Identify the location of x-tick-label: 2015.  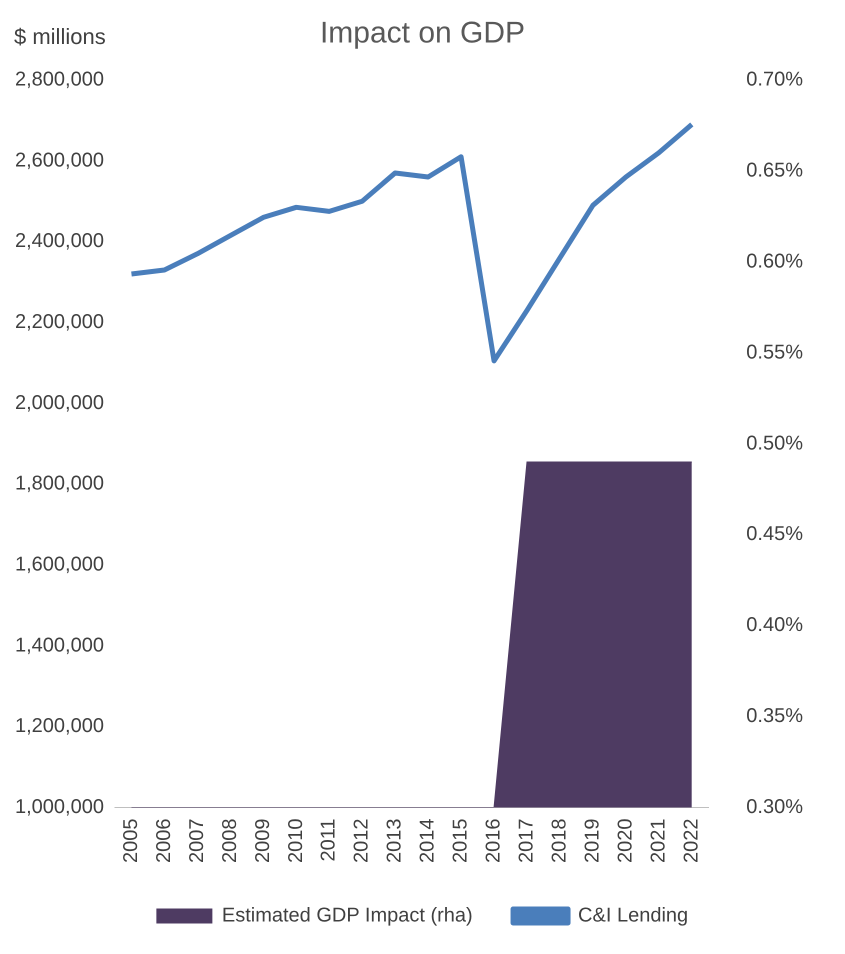
(461, 841).